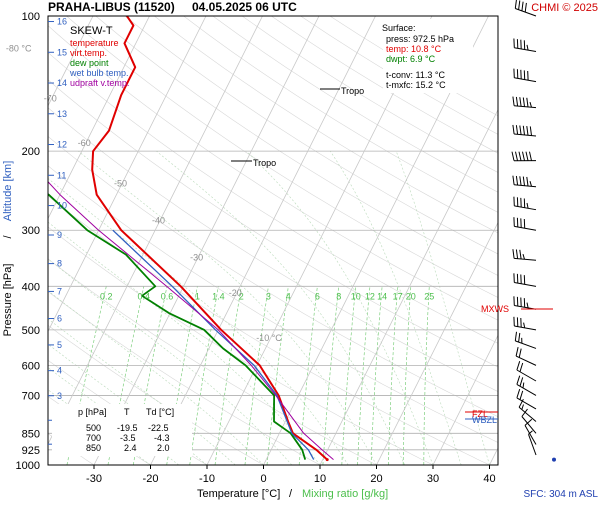  I want to click on mixing-ratio-label: 0.4, so click(144, 296).